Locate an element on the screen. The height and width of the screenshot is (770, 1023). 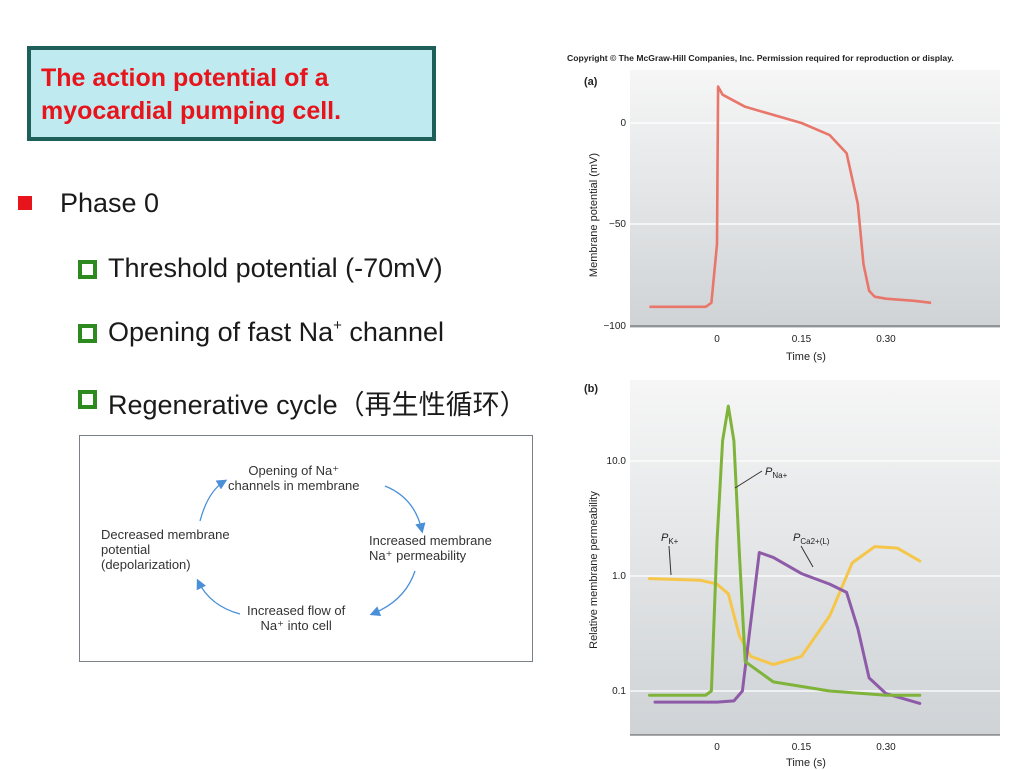
series-label: PK+ is located at coordinates (670, 539).